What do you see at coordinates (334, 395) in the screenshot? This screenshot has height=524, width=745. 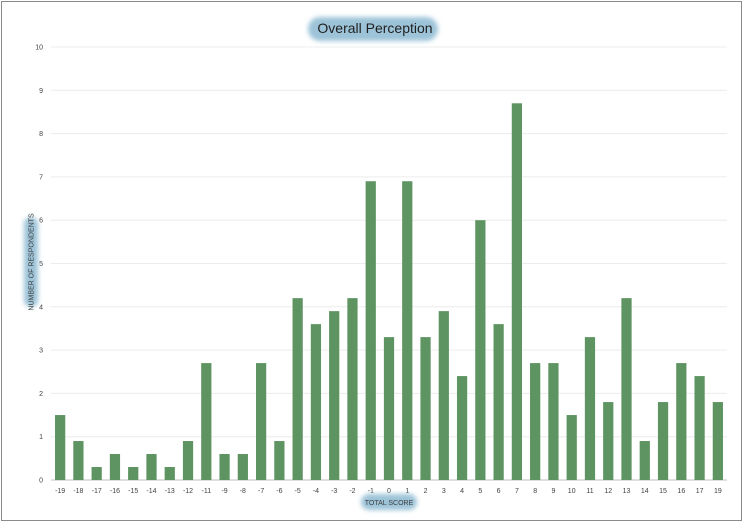 I see `bar--3` at bounding box center [334, 395].